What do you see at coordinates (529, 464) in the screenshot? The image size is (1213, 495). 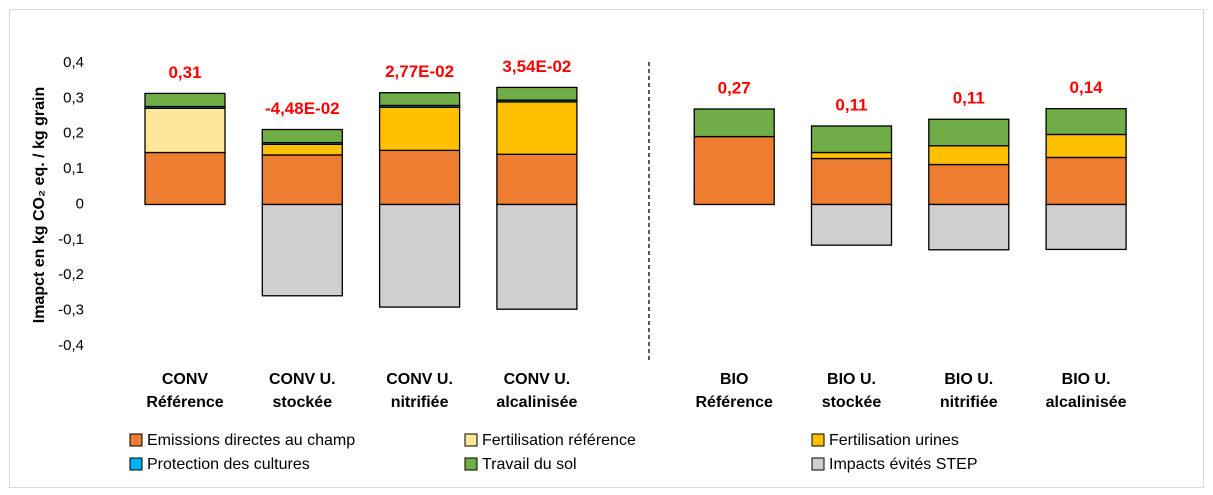 I see `legend-label: Travail du sol` at bounding box center [529, 464].